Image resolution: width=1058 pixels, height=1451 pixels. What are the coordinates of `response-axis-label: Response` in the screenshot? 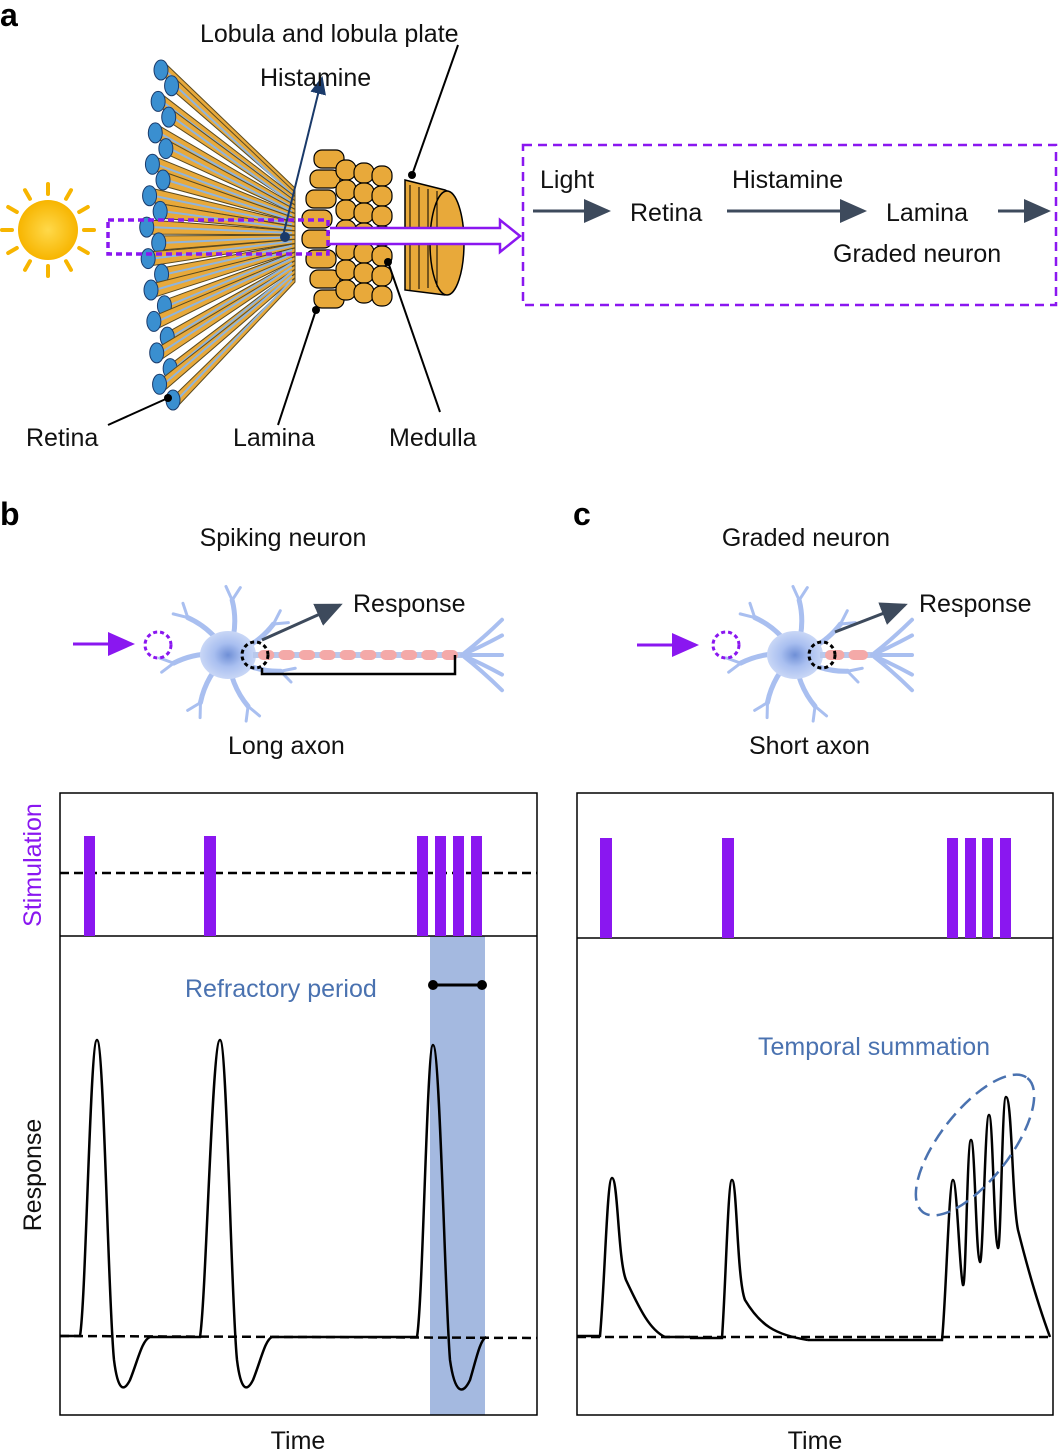 It's located at (33, 1175).